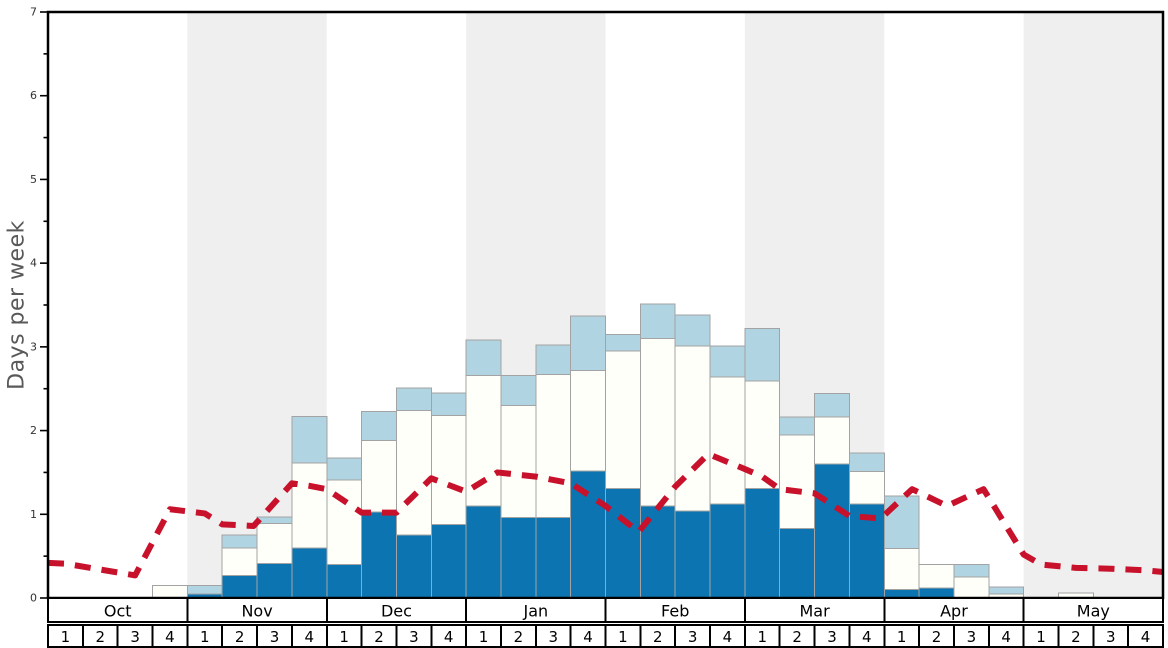 This screenshot has height=648, width=1168. What do you see at coordinates (17, 305) in the screenshot?
I see `y-axis-label: Days per week` at bounding box center [17, 305].